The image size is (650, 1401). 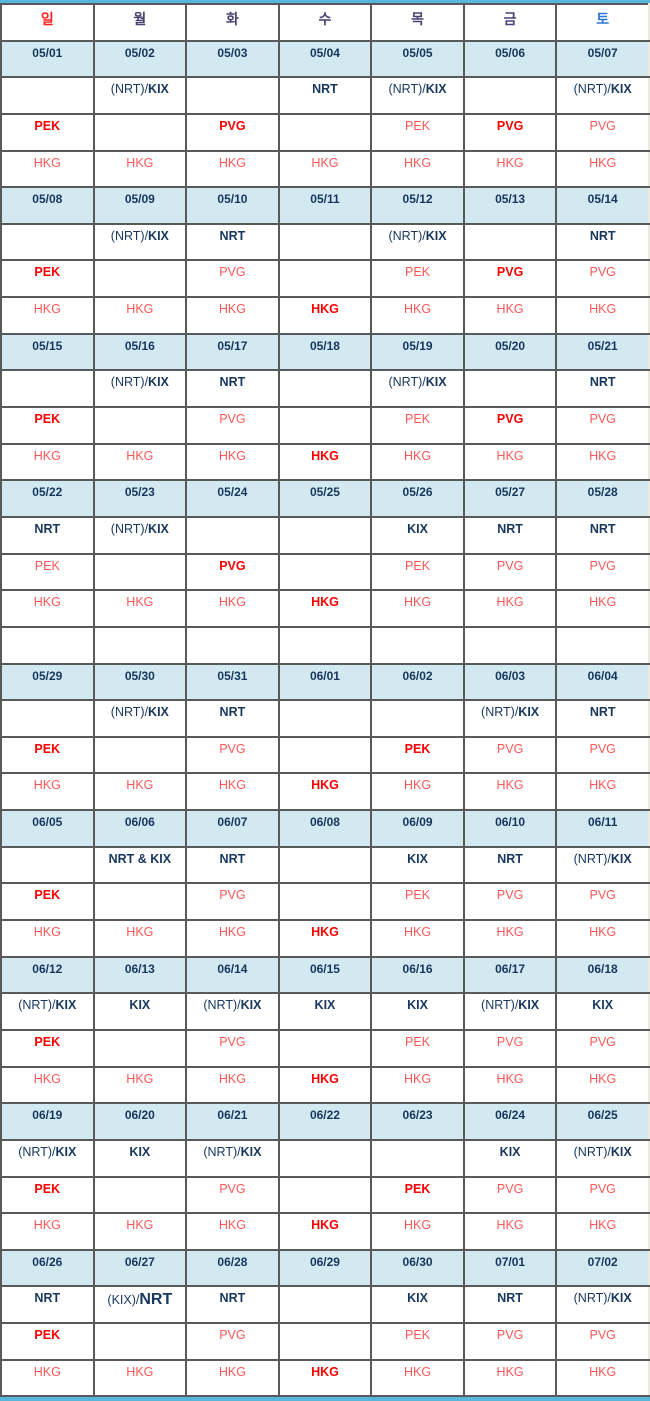 What do you see at coordinates (325, 718) in the screenshot?
I see `week-5-japan-route-row: (NRT)/KIX NRT (NRT)/KIX NRT` at bounding box center [325, 718].